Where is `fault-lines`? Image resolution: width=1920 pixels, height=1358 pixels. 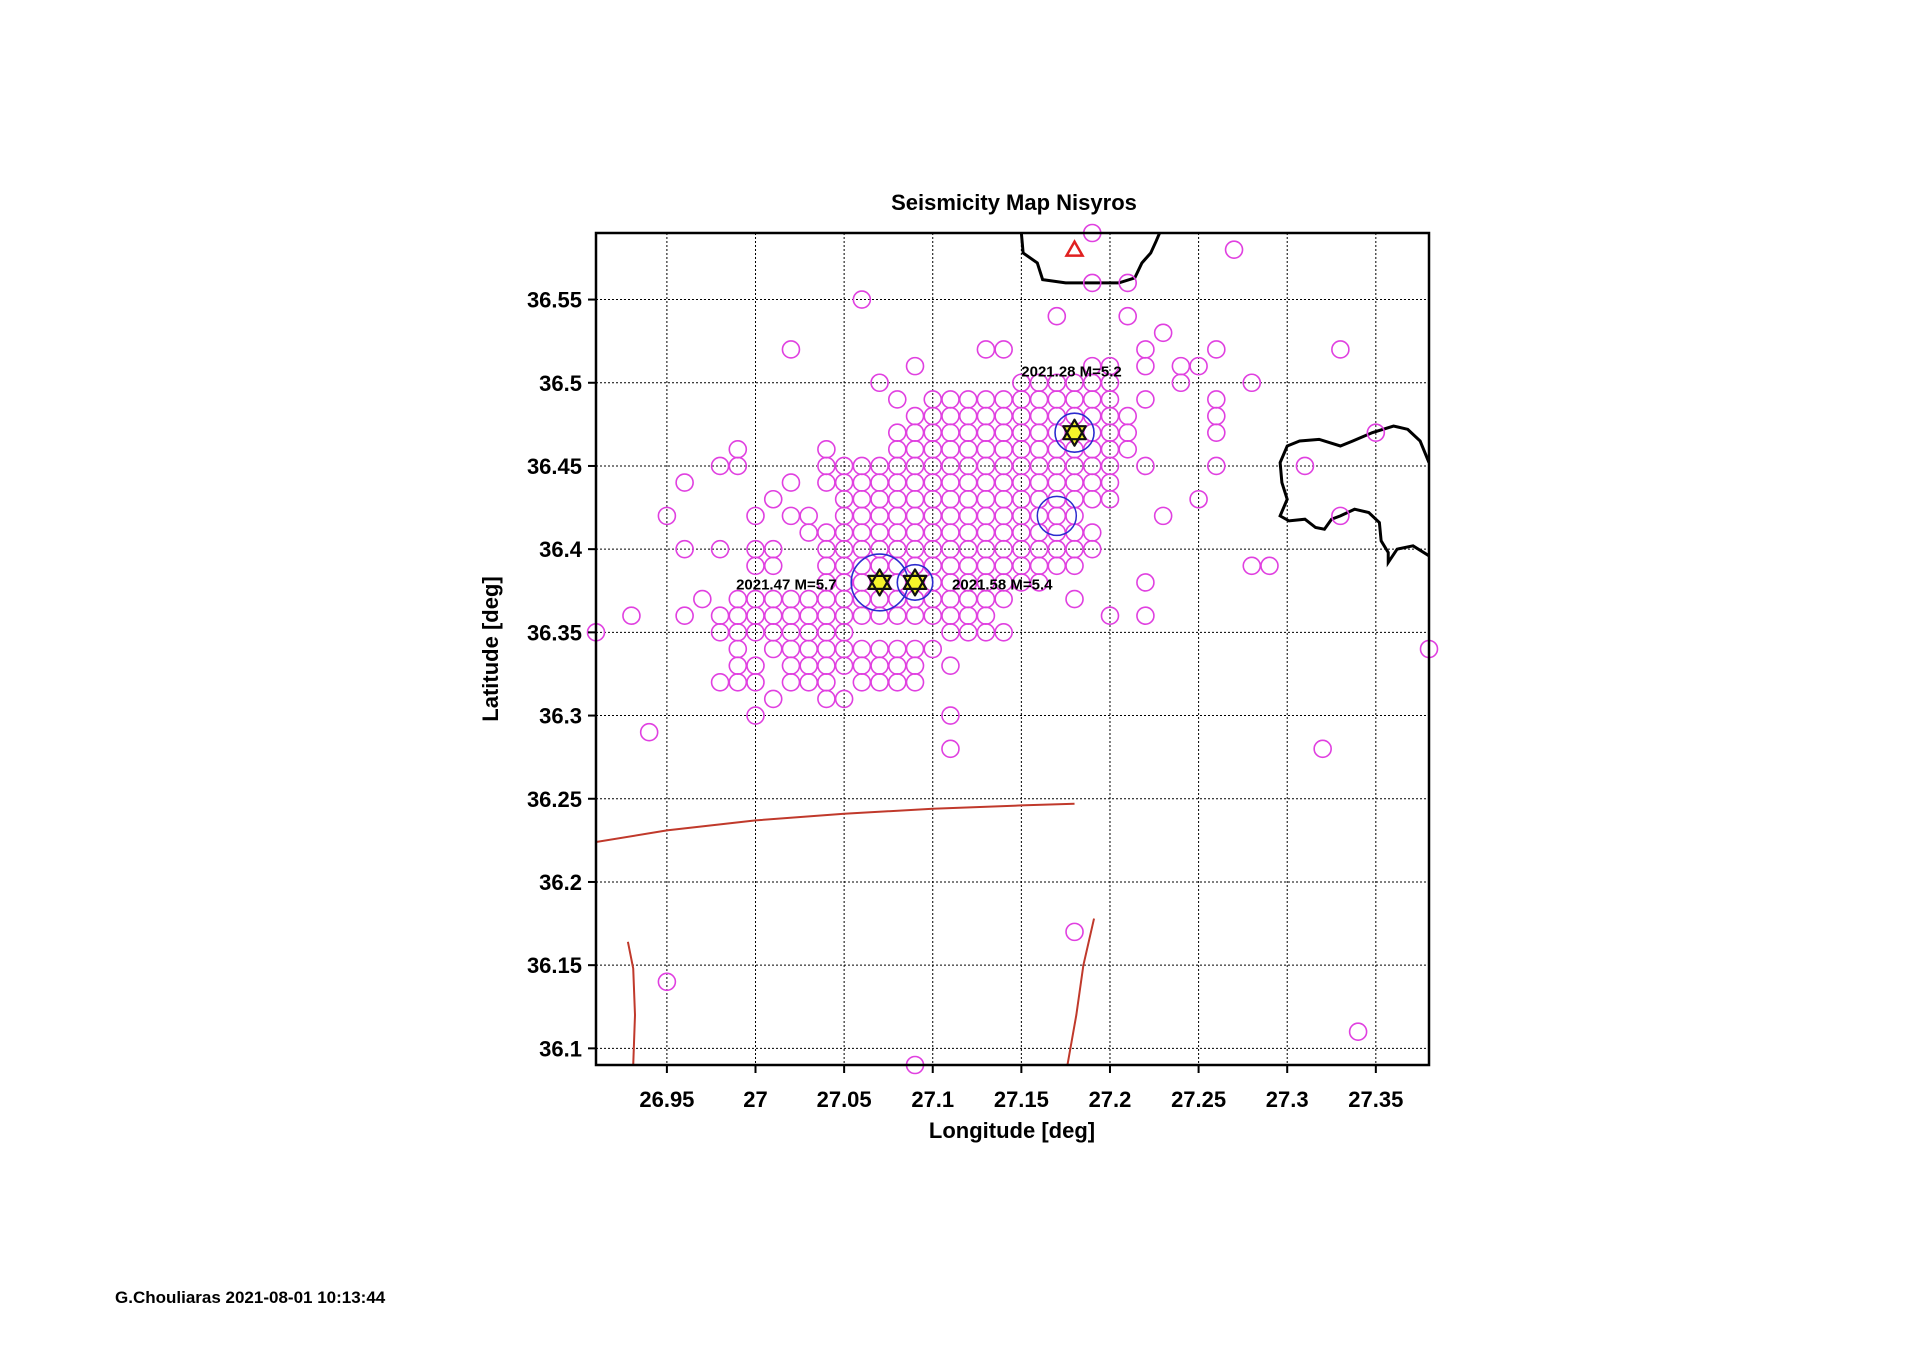
fault-lines is located at coordinates (846, 933).